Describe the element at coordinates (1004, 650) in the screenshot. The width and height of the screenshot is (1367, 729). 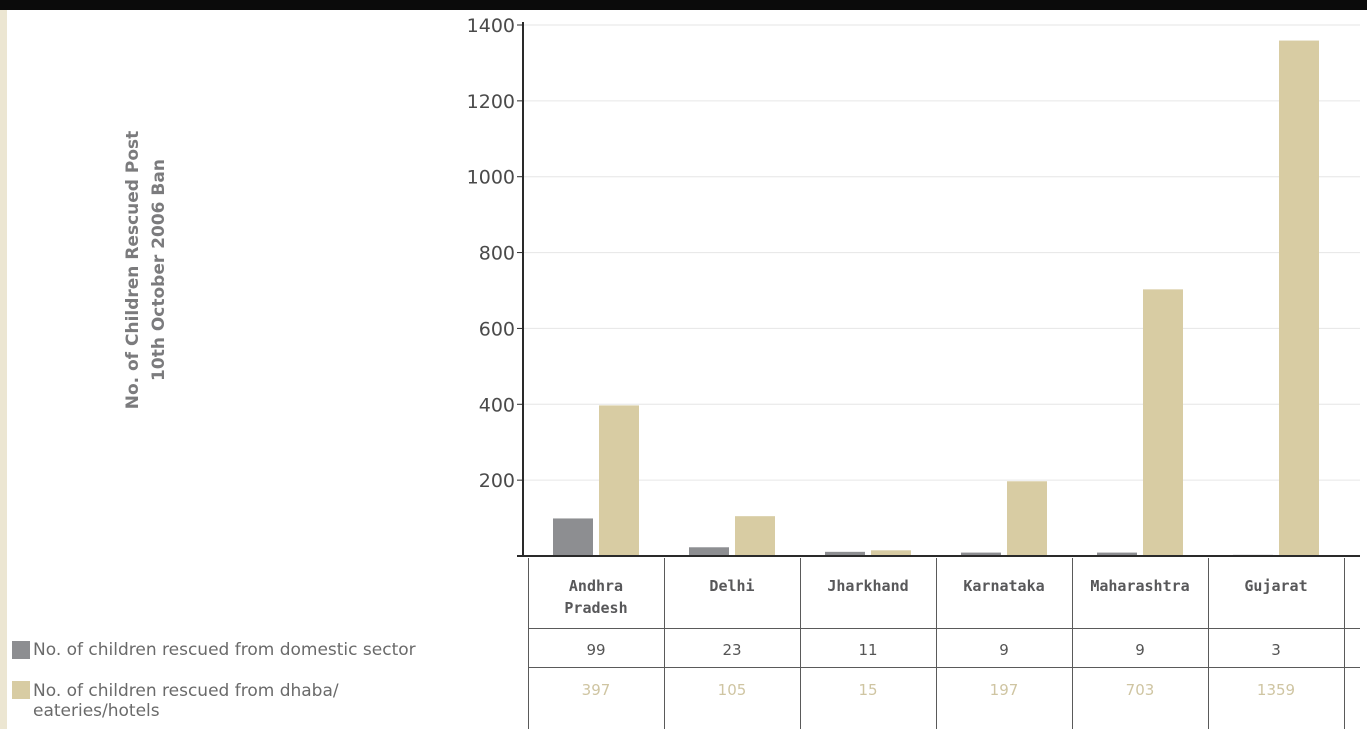
I see `domestic-value-4: 9` at that location.